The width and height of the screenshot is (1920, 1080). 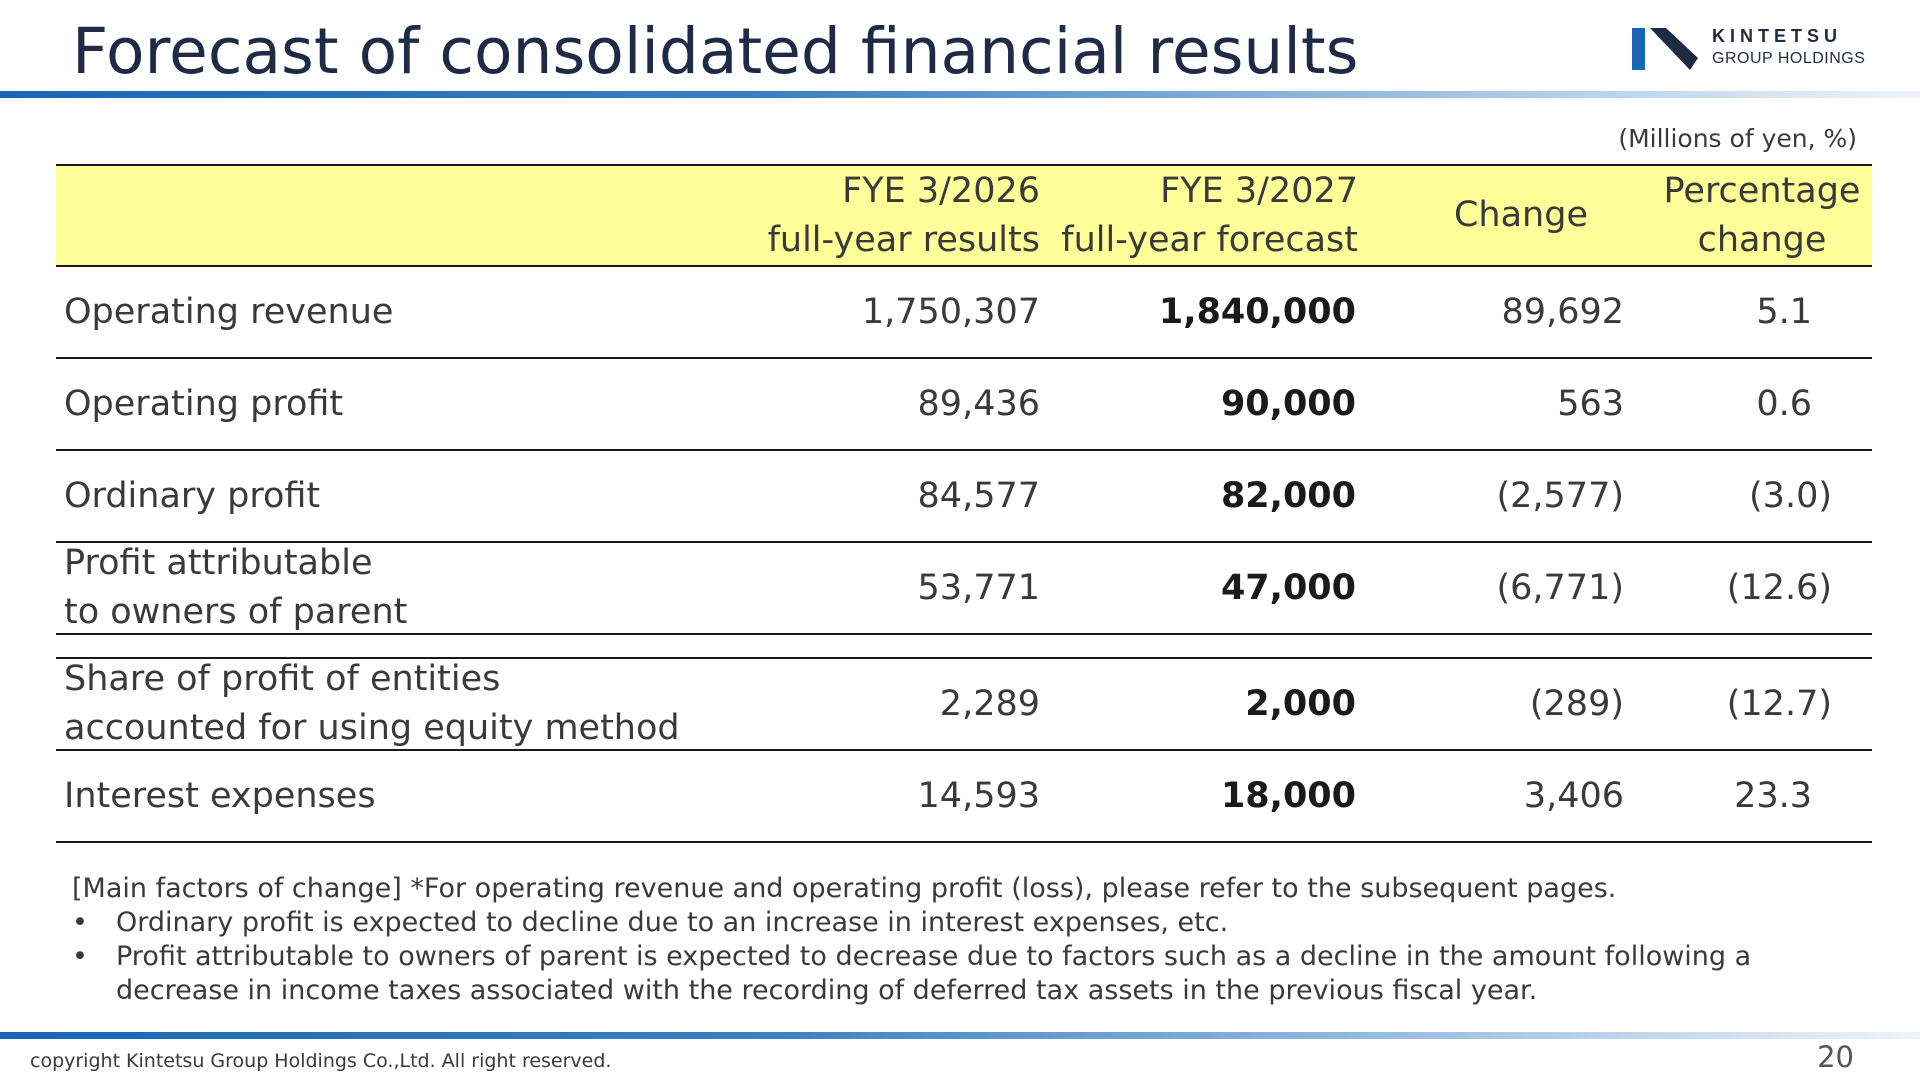 I want to click on cell-percentage: 5.1, so click(x=1784, y=311).